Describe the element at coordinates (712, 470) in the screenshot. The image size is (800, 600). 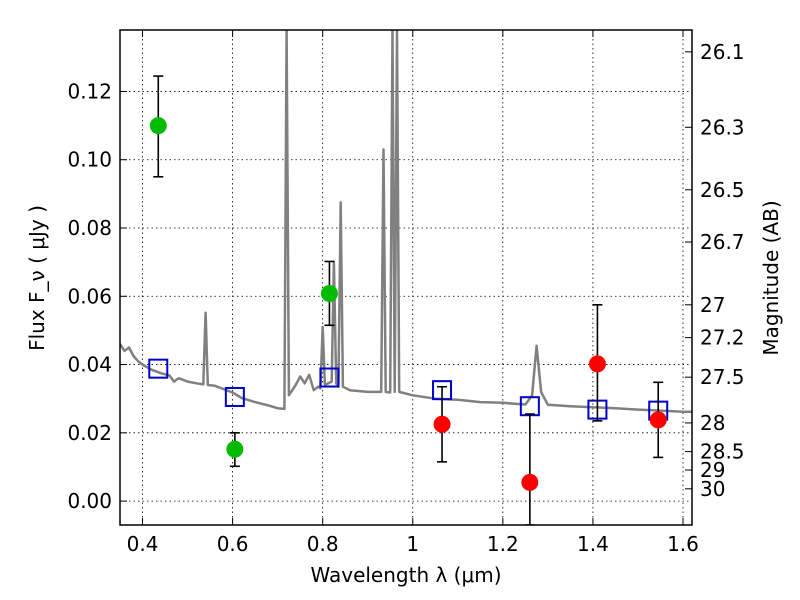
I see `right-tick-label: 29` at that location.